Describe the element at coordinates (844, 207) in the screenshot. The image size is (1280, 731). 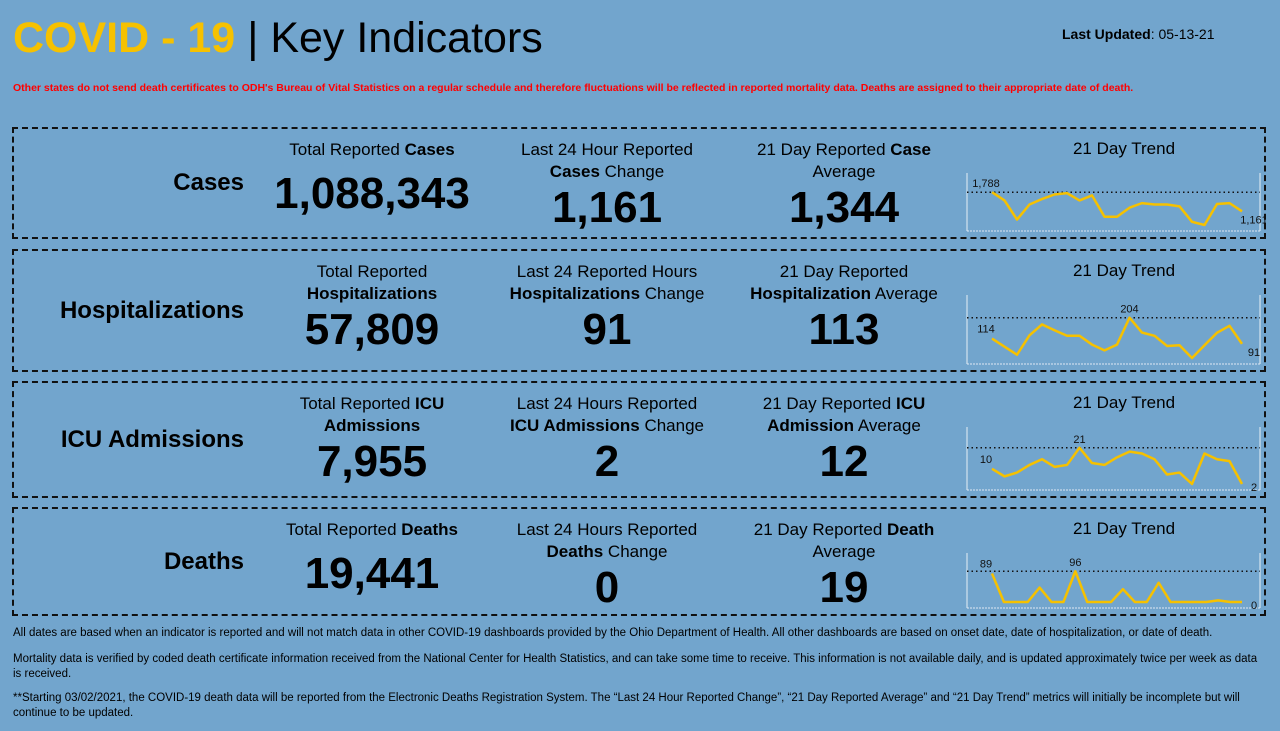
I see `metric-value: 1,344` at that location.